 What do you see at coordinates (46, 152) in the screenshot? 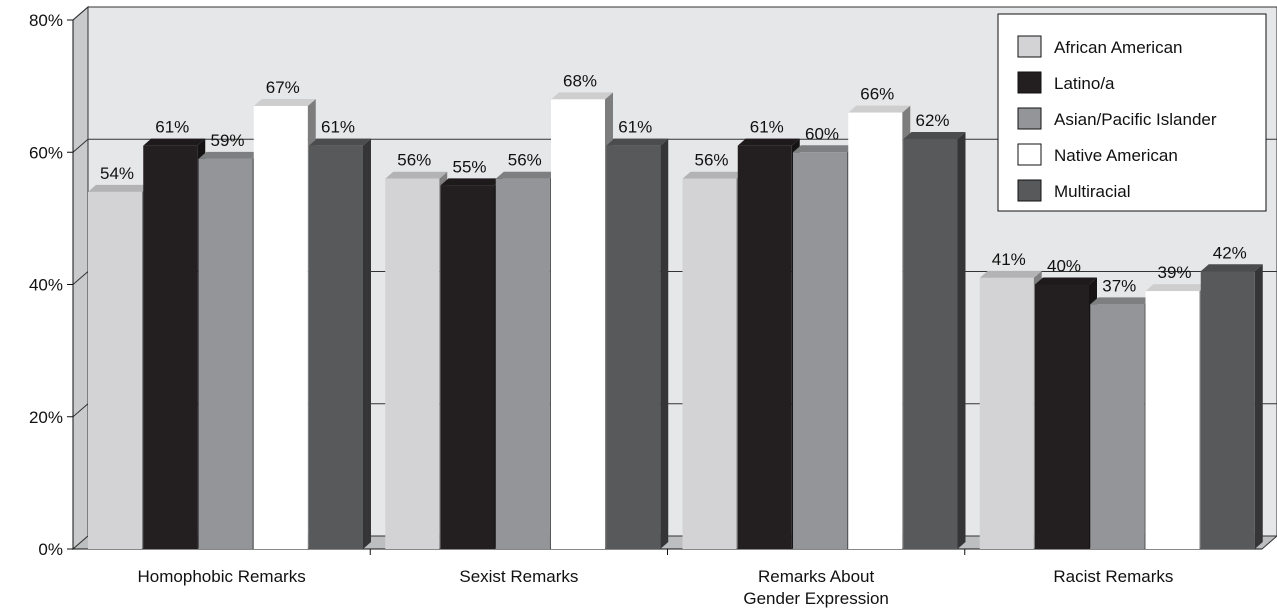
I see `y-tick-label: 60%` at bounding box center [46, 152].